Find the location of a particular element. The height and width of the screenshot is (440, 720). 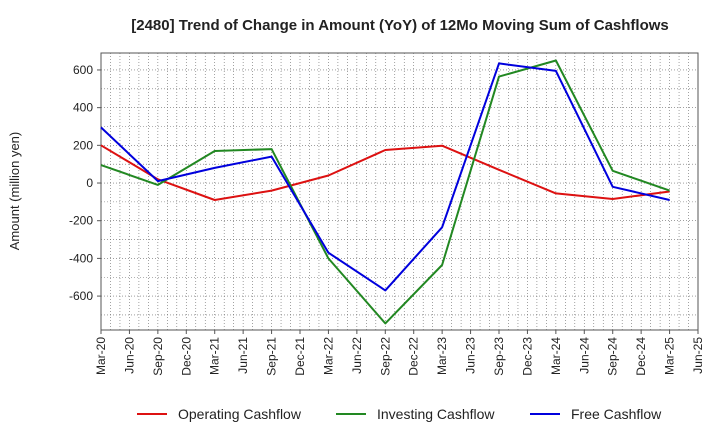

x-tick-label: Jun-22 is located at coordinates (357, 355).